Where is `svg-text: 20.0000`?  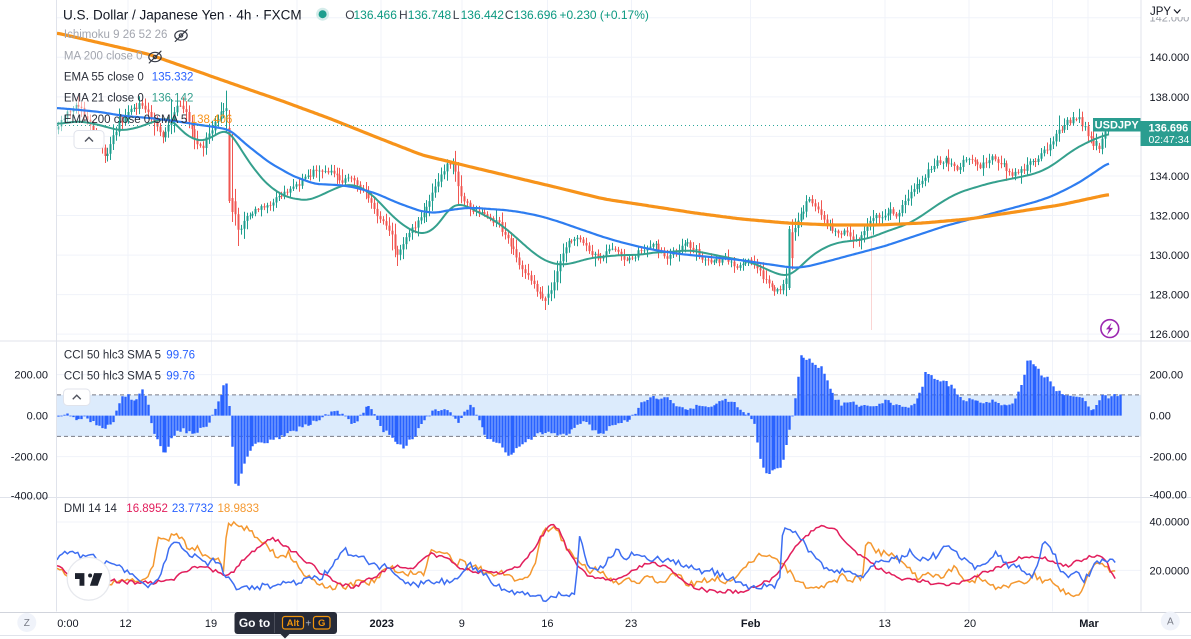
svg-text: 20.0000 is located at coordinates (1170, 571).